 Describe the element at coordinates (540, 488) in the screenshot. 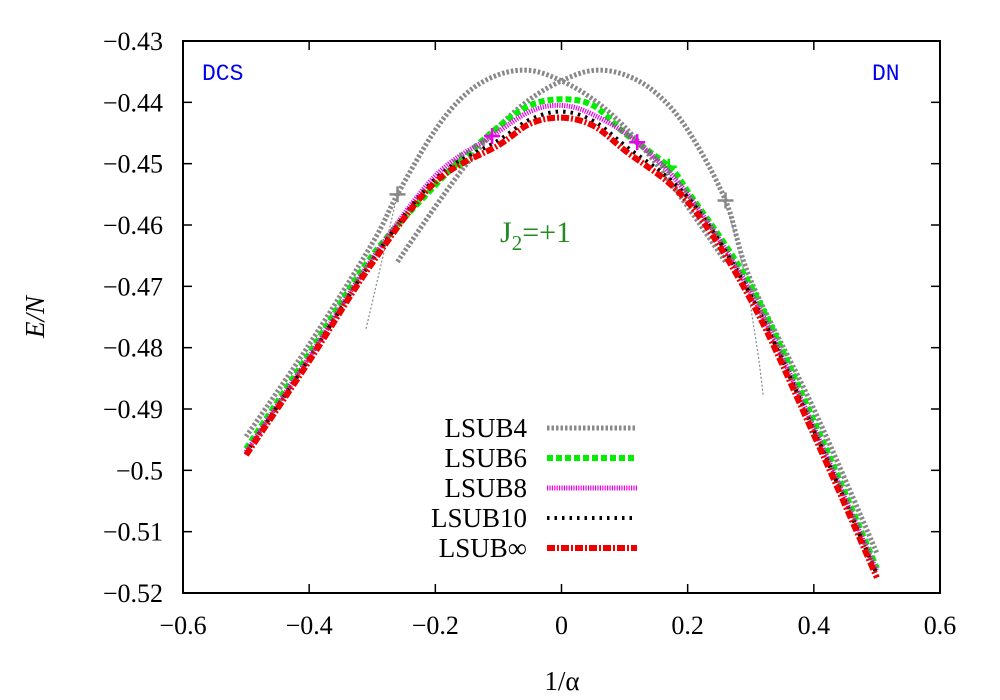

I see `legend-item: LSUB8` at that location.